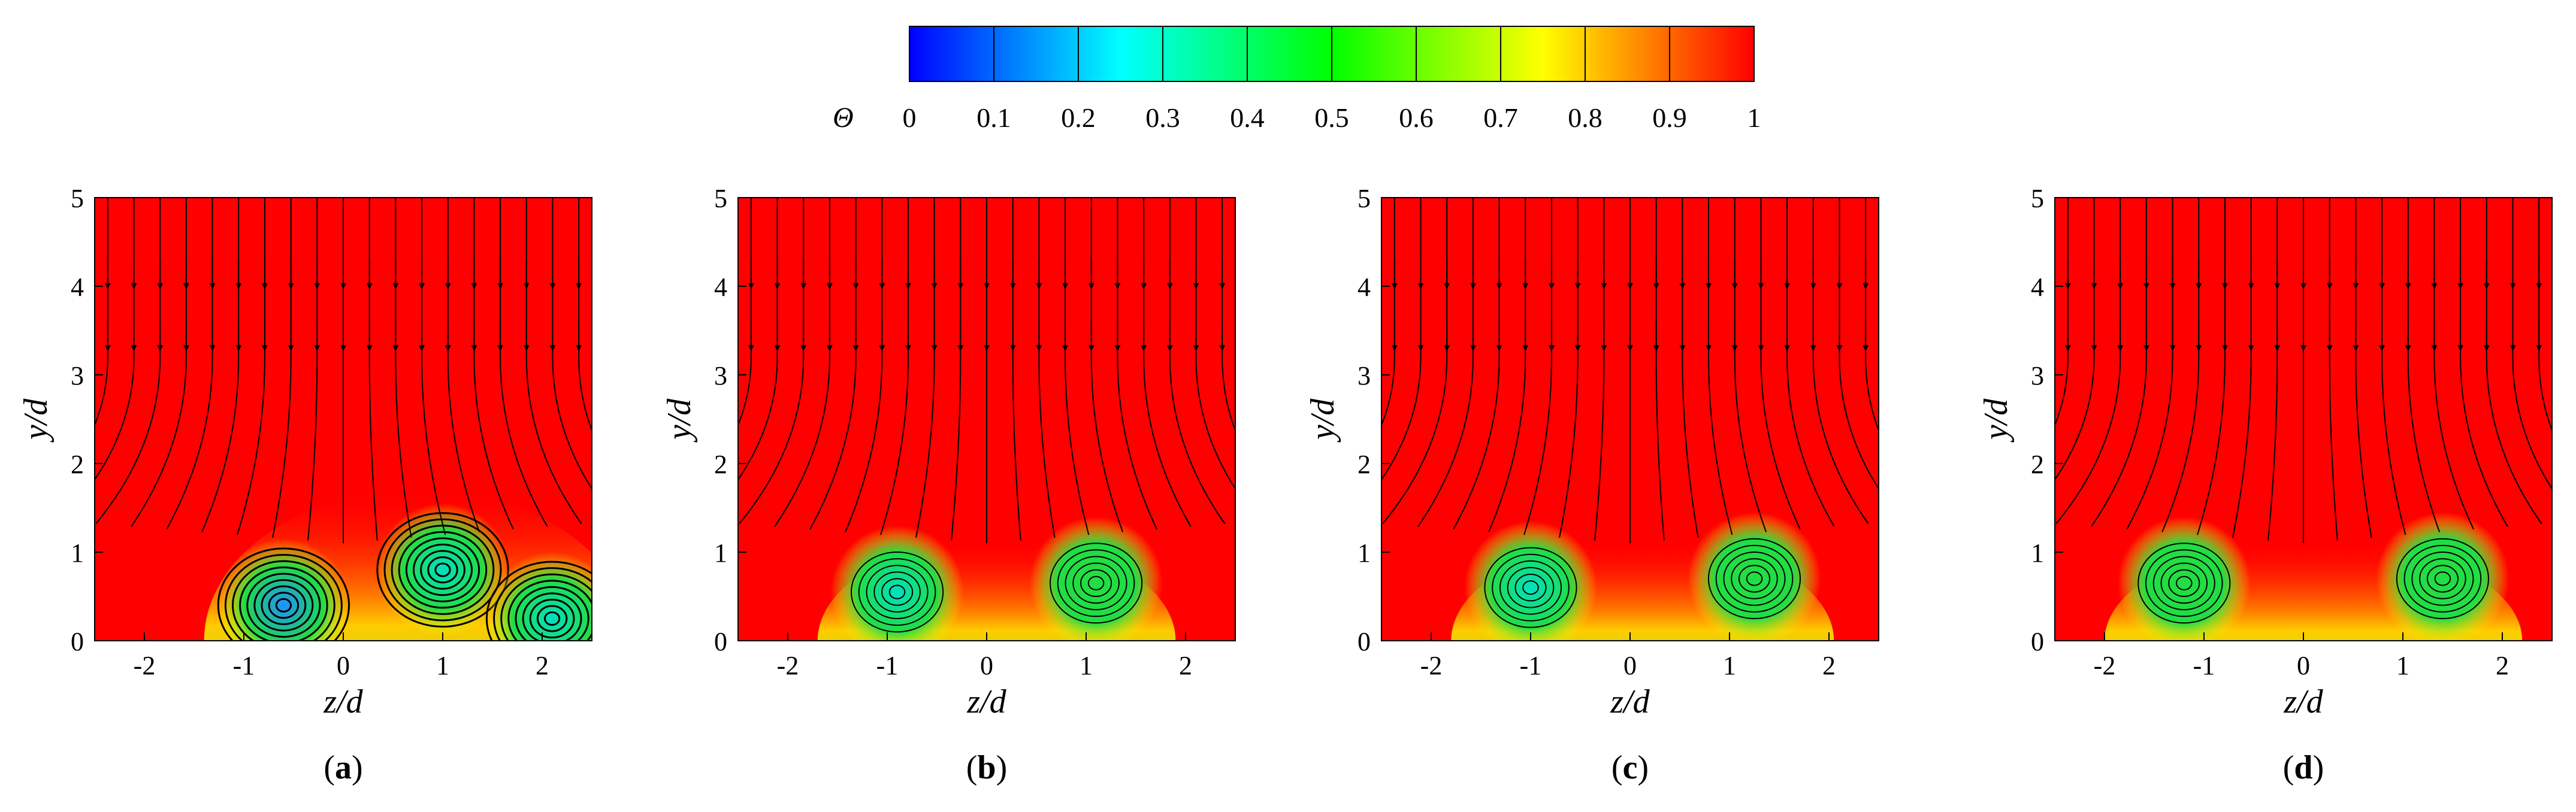  Describe the element at coordinates (843, 118) in the screenshot. I see `colorbar-symbol: Θ` at that location.